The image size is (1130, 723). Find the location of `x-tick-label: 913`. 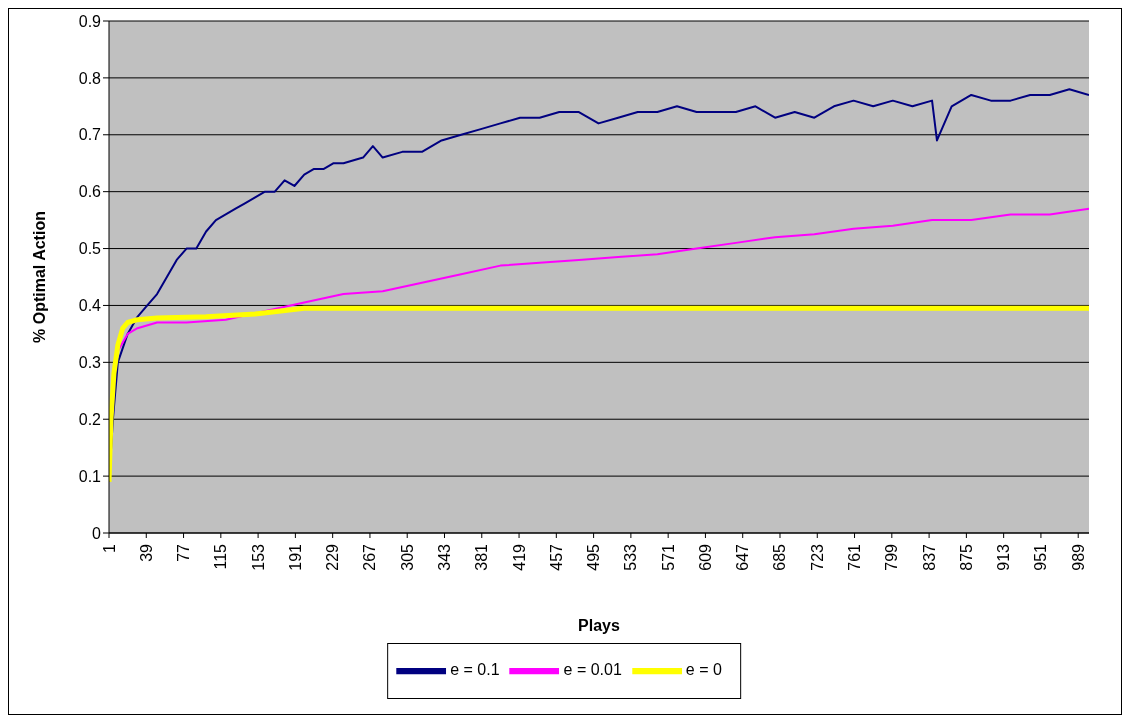

x-tick-label: 913 is located at coordinates (1004, 557).